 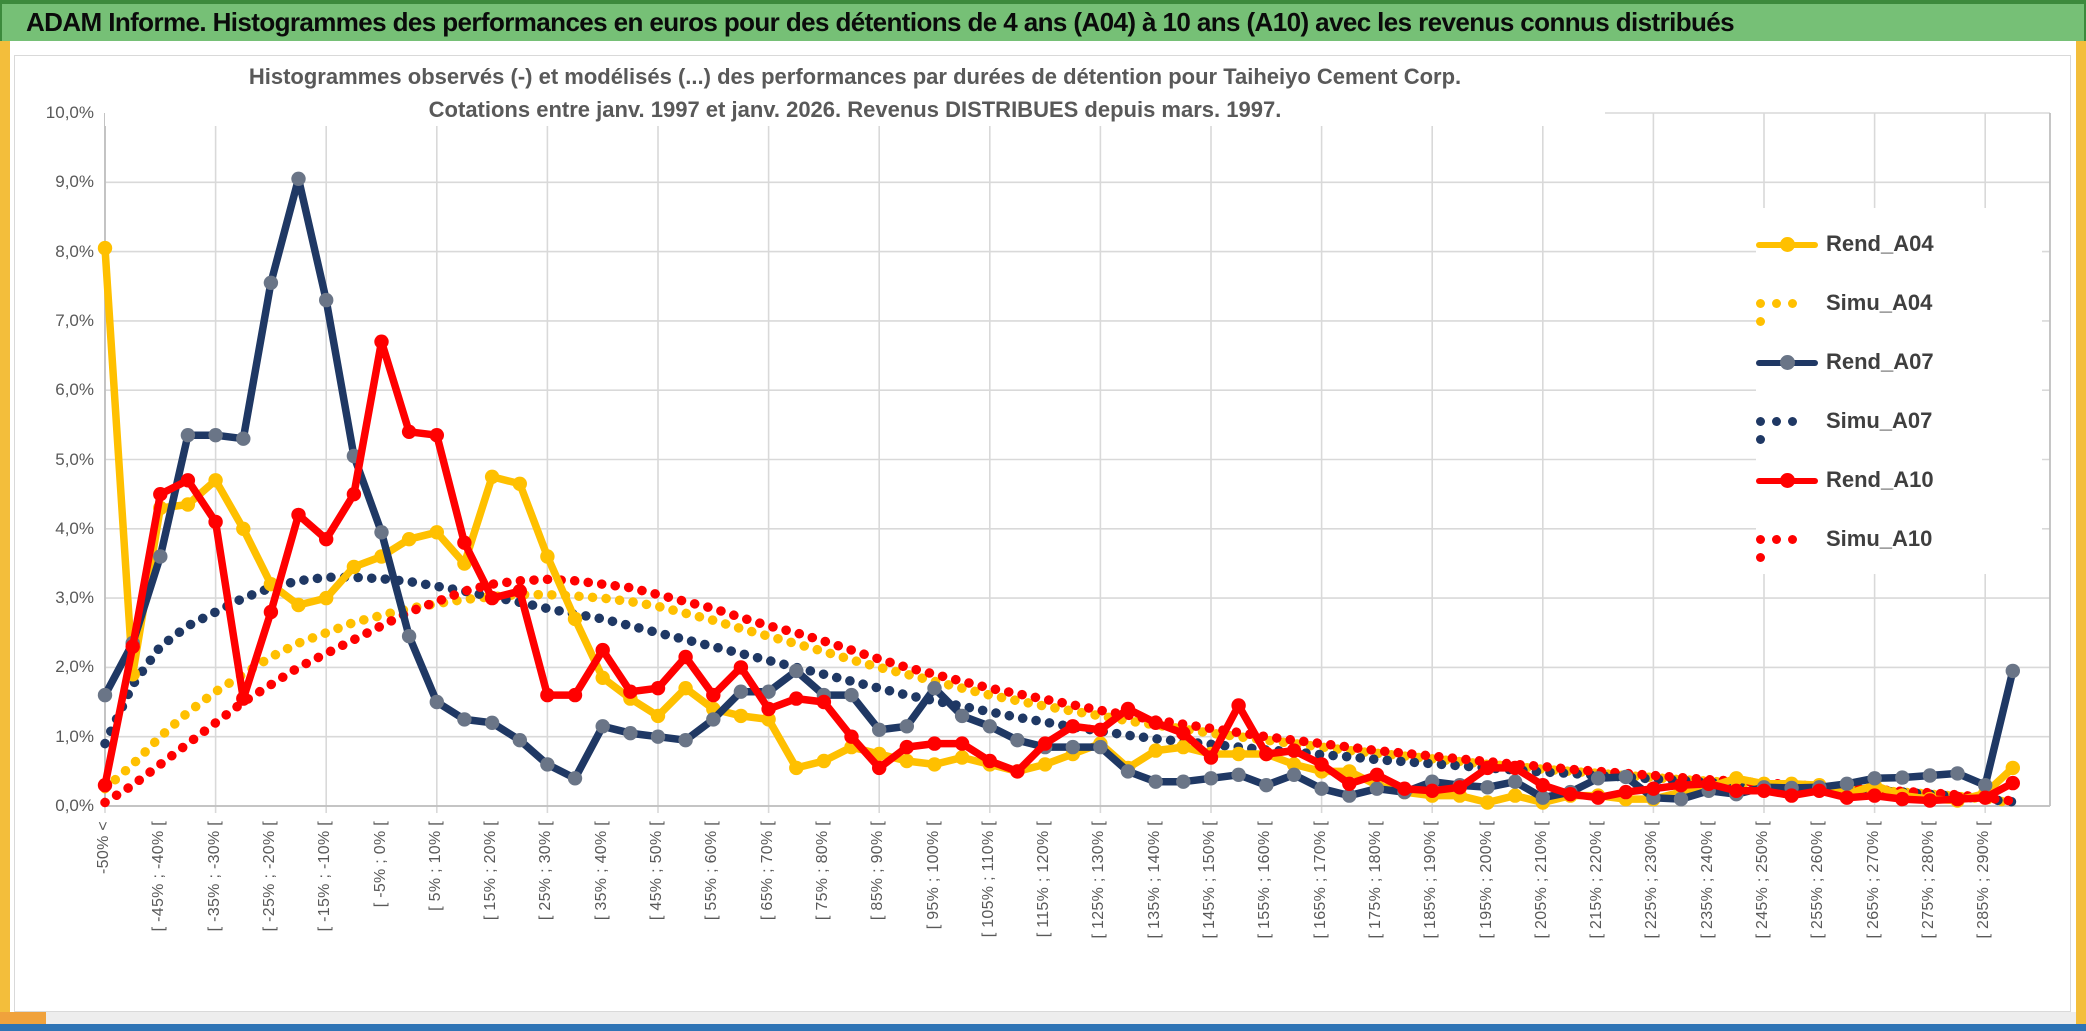 What do you see at coordinates (2081, 532) in the screenshot?
I see `right-border-strip` at bounding box center [2081, 532].